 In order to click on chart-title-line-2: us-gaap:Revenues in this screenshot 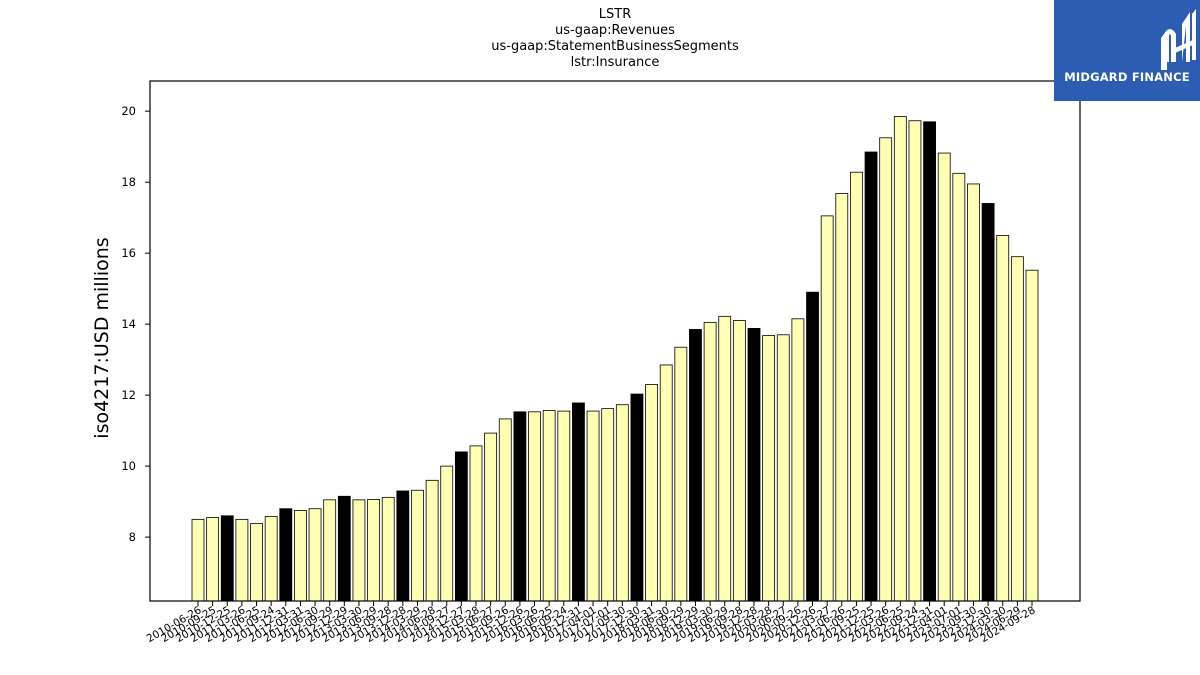, I will do `click(615, 30)`.